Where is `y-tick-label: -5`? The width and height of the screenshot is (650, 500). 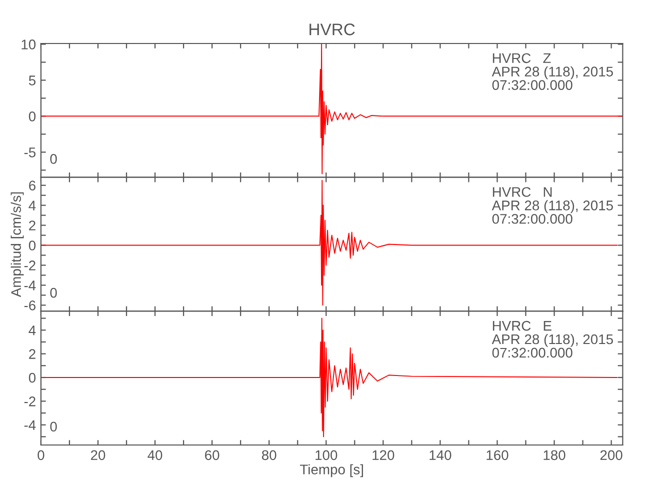 y-tick-label: -5 is located at coordinates (30, 153).